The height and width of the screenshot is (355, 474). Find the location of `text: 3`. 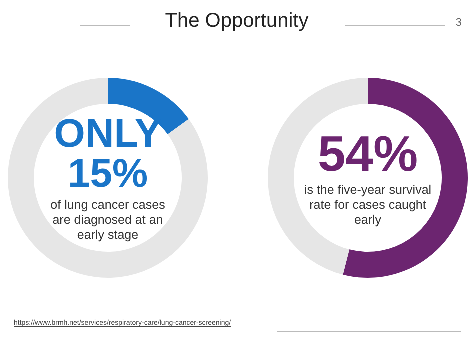

text: 3 is located at coordinates (459, 23).